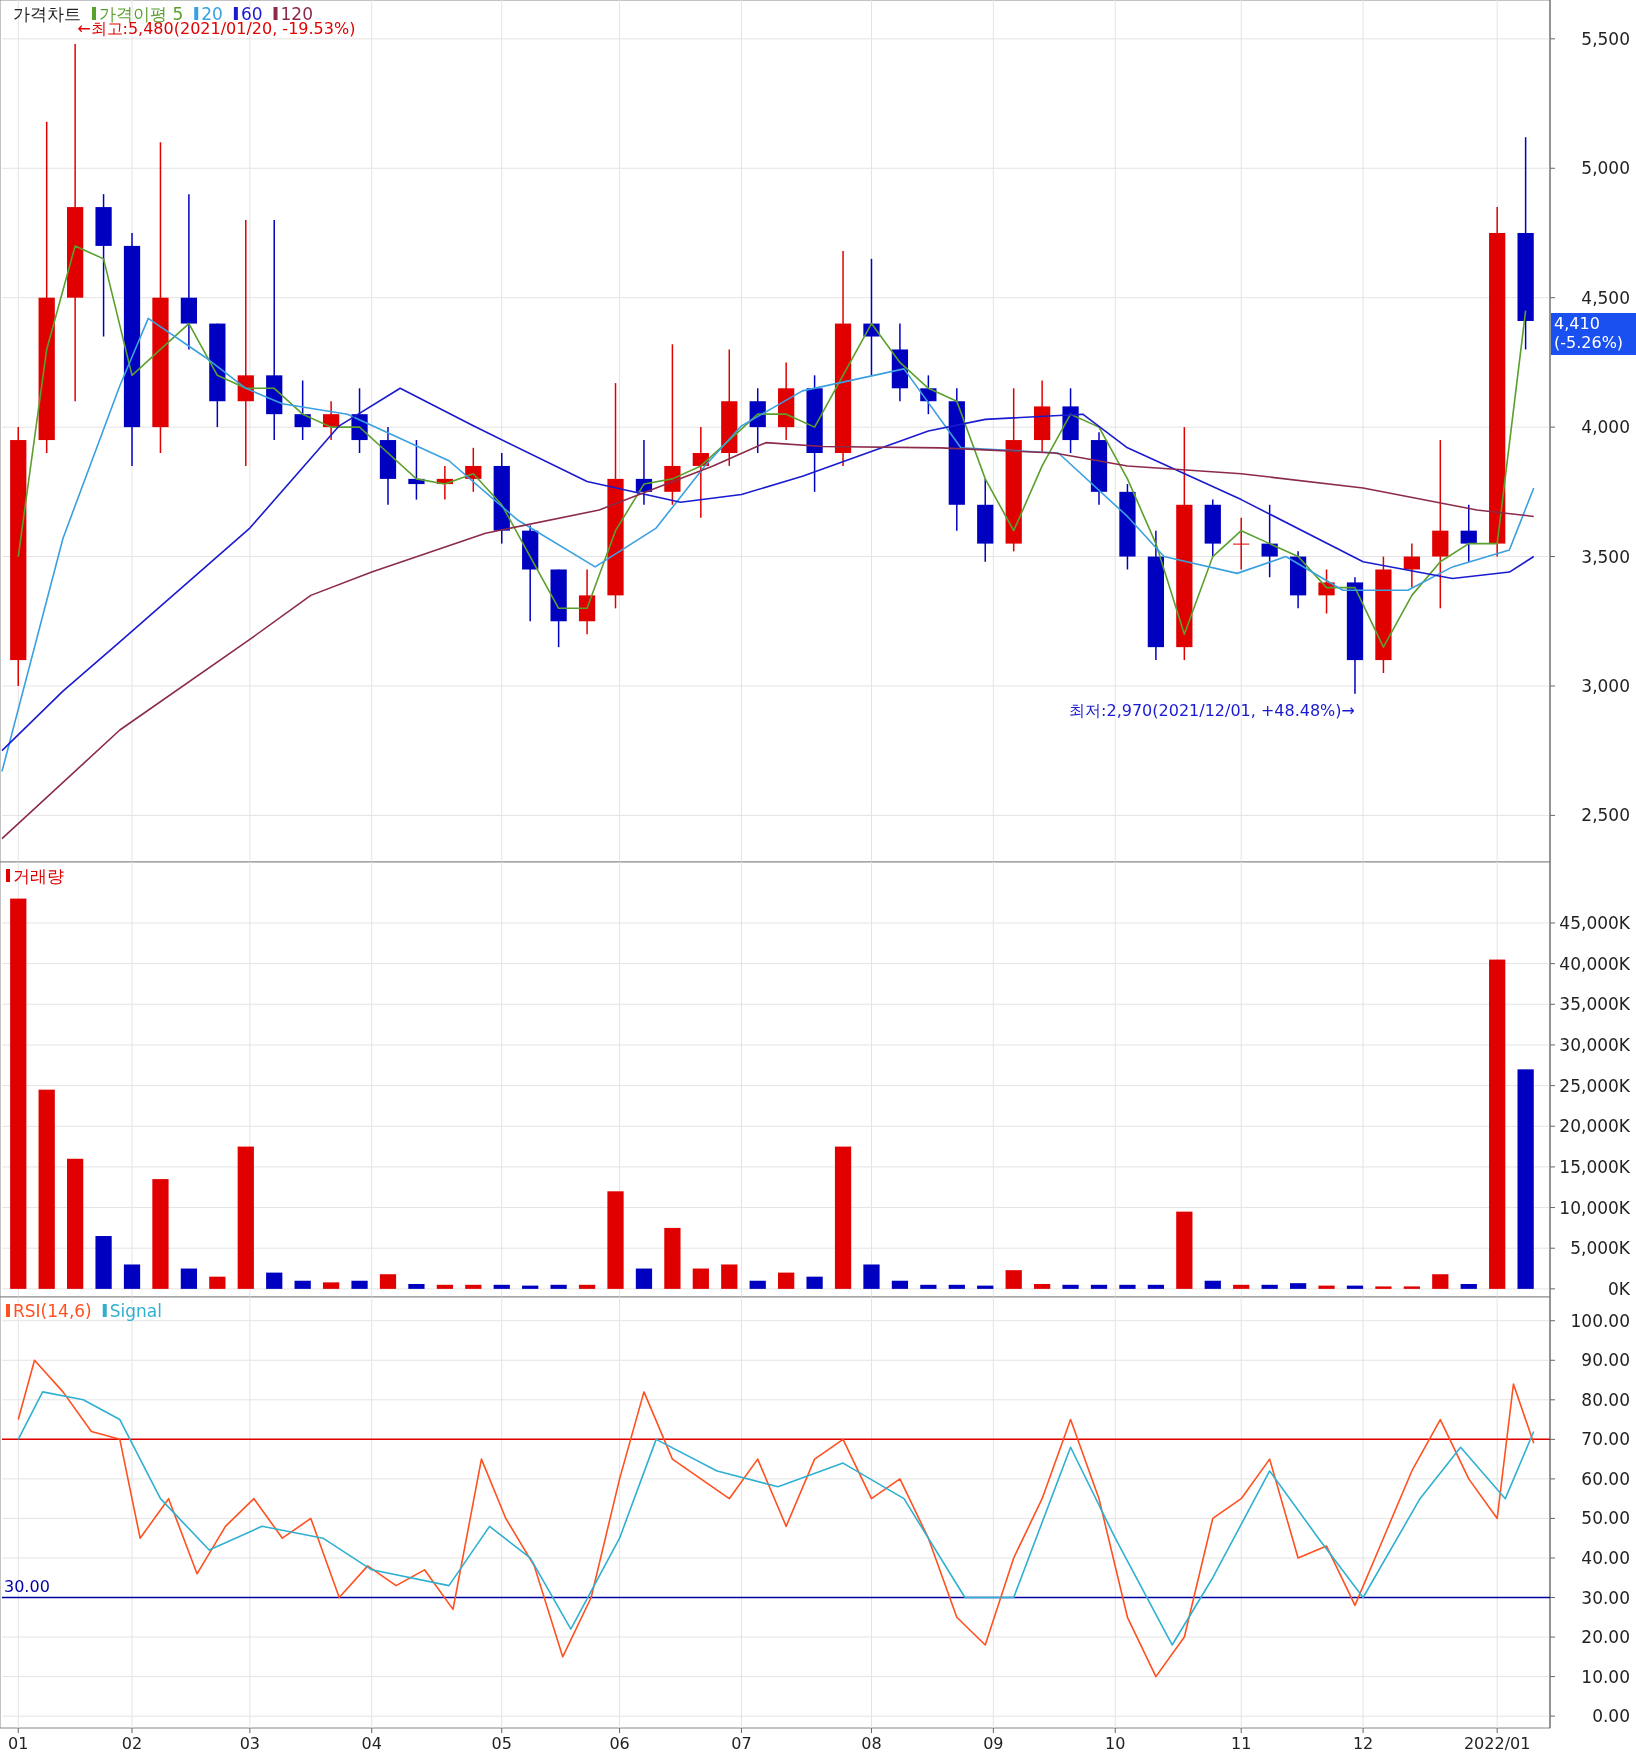  I want to click on y-tick-label: 40.00, so click(1605, 1557).